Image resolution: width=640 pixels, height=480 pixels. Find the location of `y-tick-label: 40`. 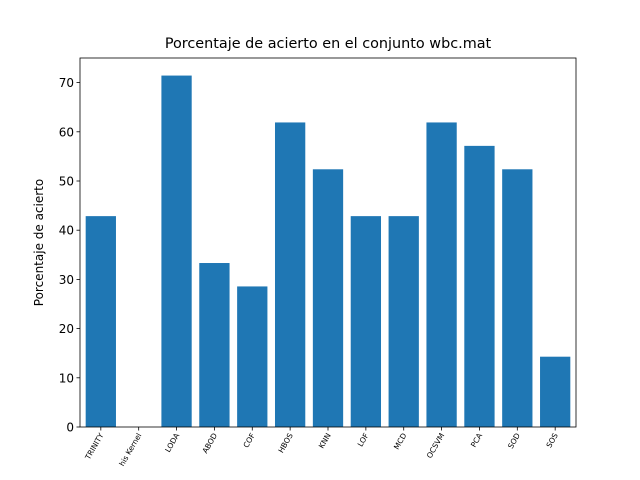

y-tick-label: 40 is located at coordinates (66, 231).